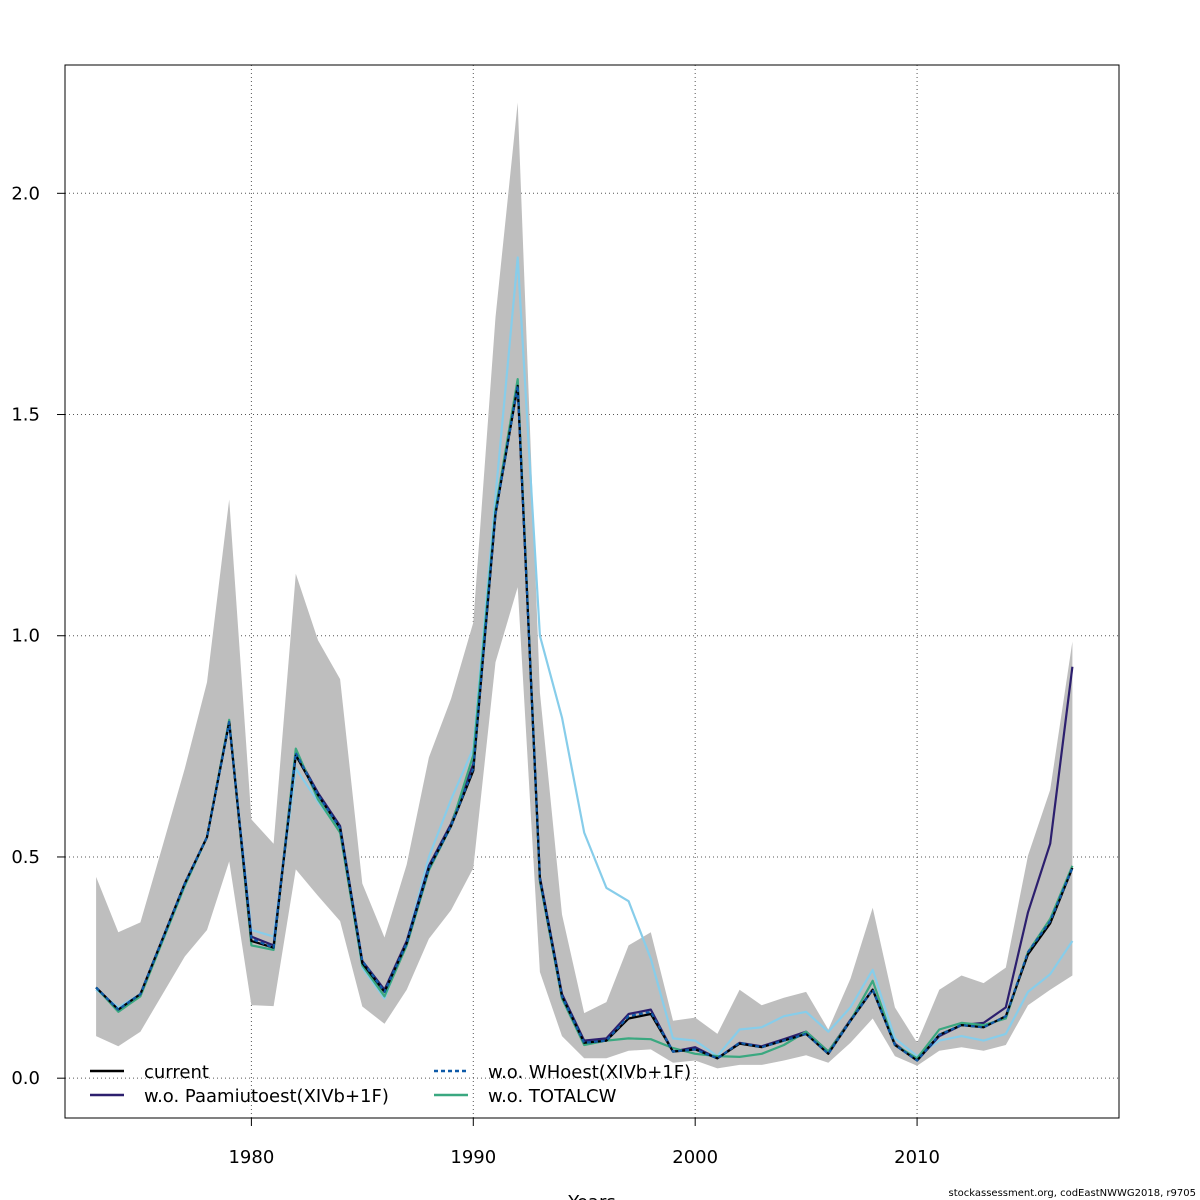  Describe the element at coordinates (25, 415) in the screenshot. I see `y-tick-label: 1.5` at that location.